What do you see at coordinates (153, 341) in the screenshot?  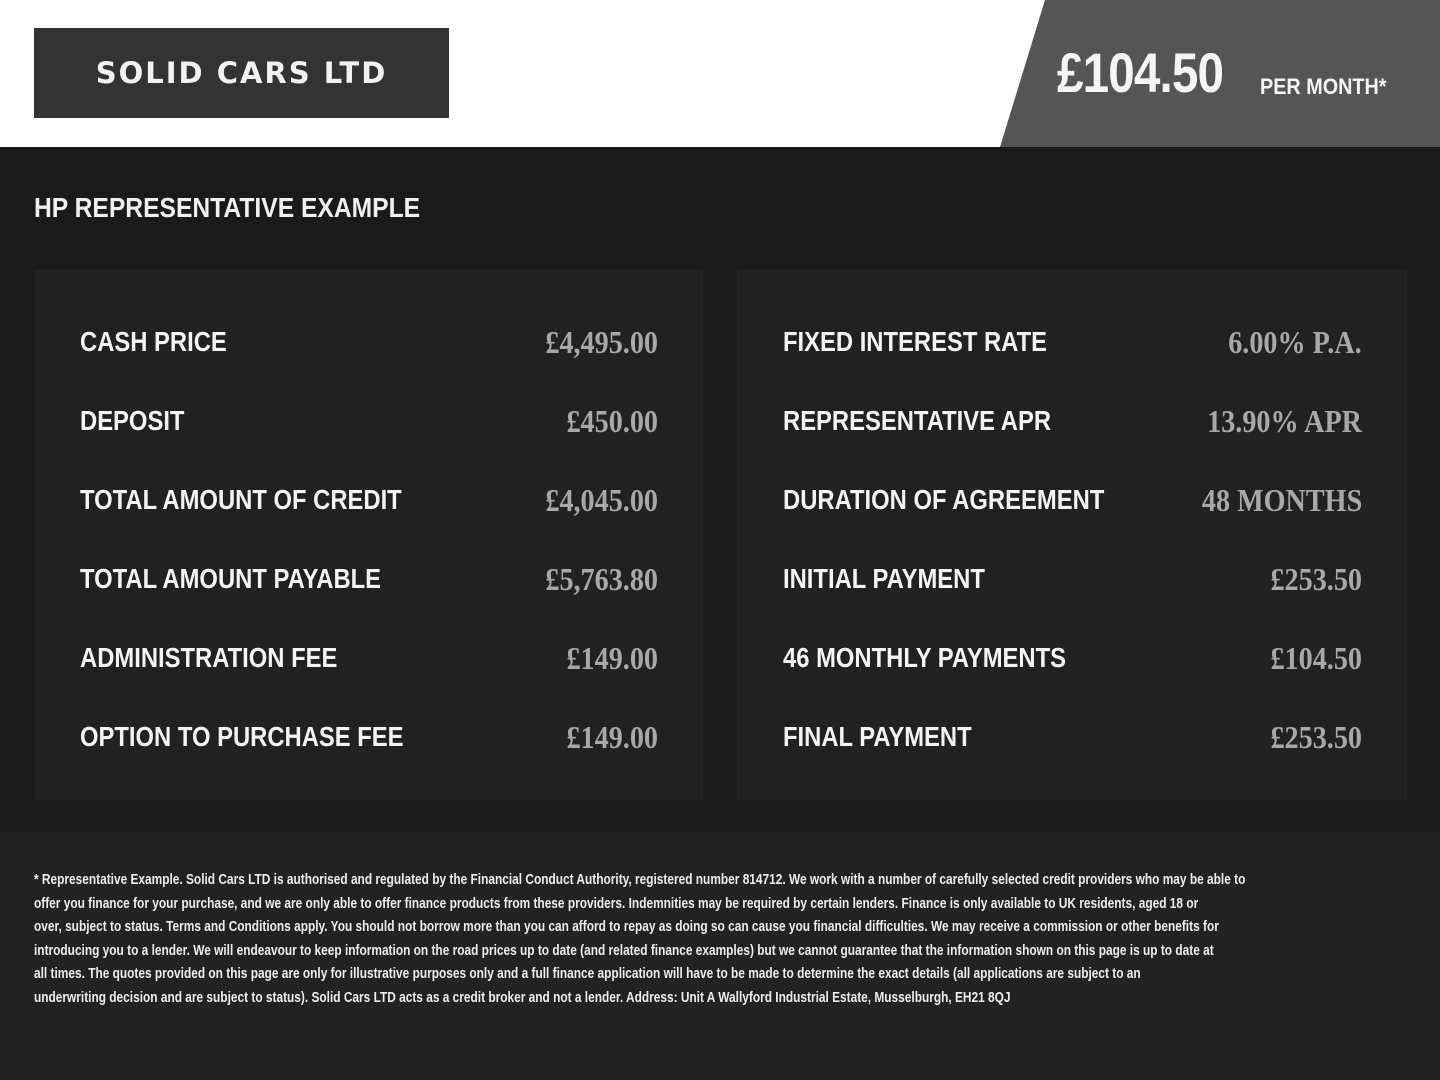 I see `row-label: CASH PRICE` at bounding box center [153, 341].